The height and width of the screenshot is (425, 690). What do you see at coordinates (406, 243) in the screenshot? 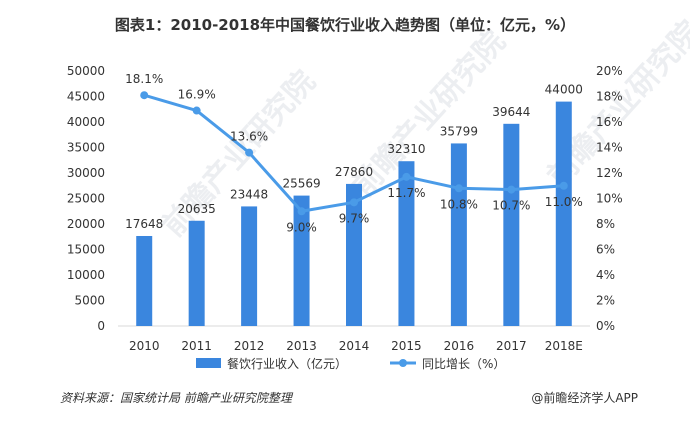
I see `bar-2015` at bounding box center [406, 243].